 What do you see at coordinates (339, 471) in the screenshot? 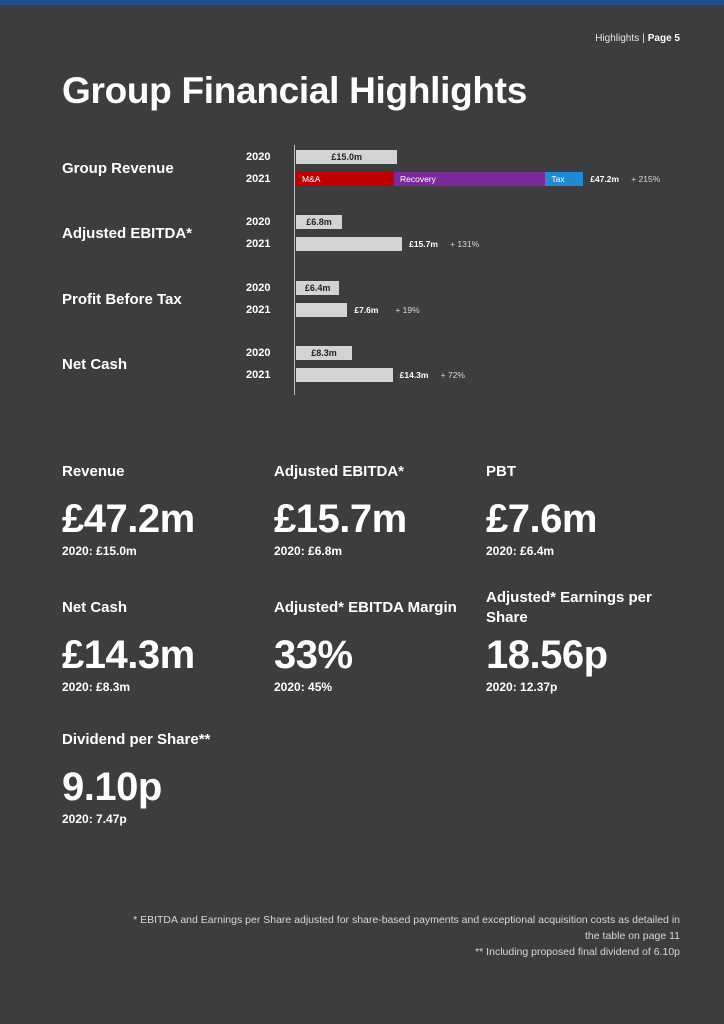
I see `kpi-label: Adjusted EBITDA*` at bounding box center [339, 471].